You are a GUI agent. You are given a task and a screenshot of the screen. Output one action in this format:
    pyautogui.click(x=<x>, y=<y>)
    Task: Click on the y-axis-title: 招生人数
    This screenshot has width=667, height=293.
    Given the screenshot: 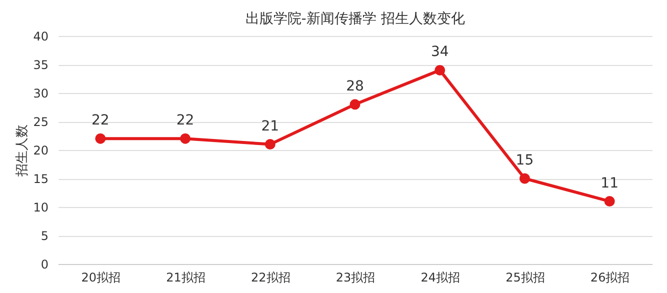 What is the action you would take?
    pyautogui.click(x=22, y=151)
    